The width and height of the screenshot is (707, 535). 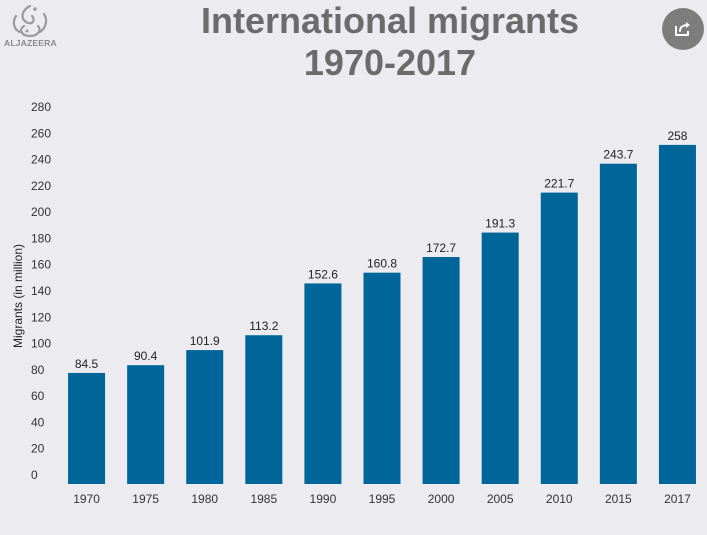 What do you see at coordinates (263, 499) in the screenshot?
I see `x-tick-label-1985: 1985` at bounding box center [263, 499].